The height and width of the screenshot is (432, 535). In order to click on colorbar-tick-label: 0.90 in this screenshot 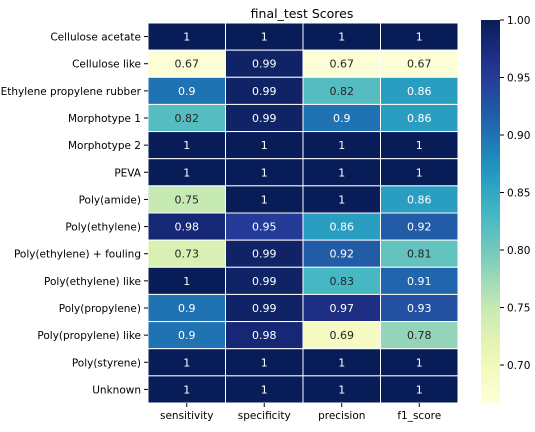, I will do `click(518, 136)`.